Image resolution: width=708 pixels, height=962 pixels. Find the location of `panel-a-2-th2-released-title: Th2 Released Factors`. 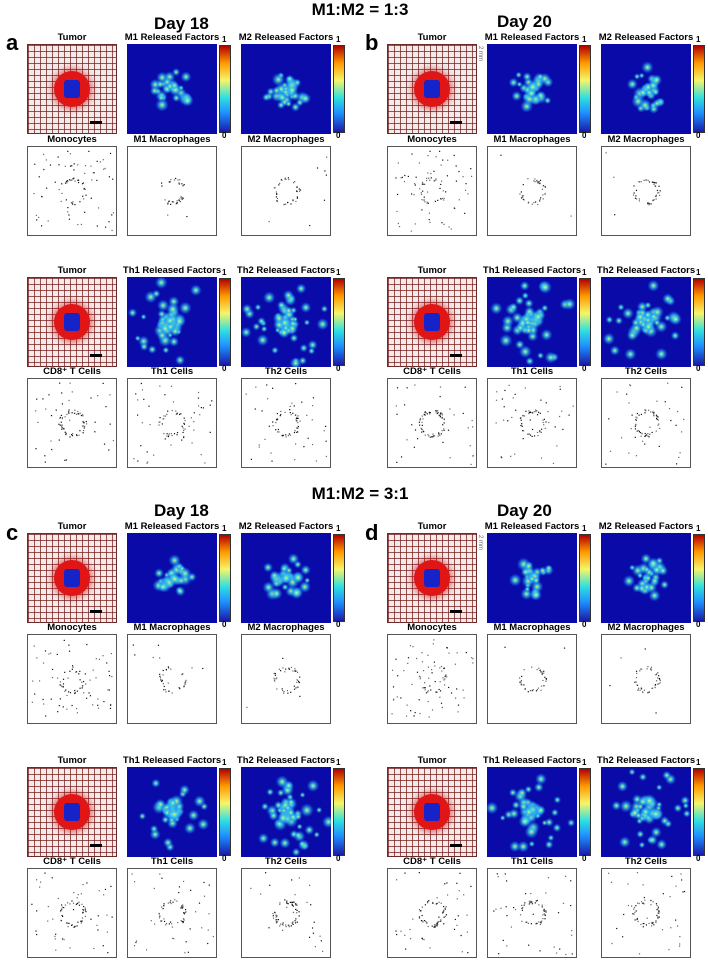

panel-a-2-th2-released-title: Th2 Released Factors is located at coordinates (286, 270).